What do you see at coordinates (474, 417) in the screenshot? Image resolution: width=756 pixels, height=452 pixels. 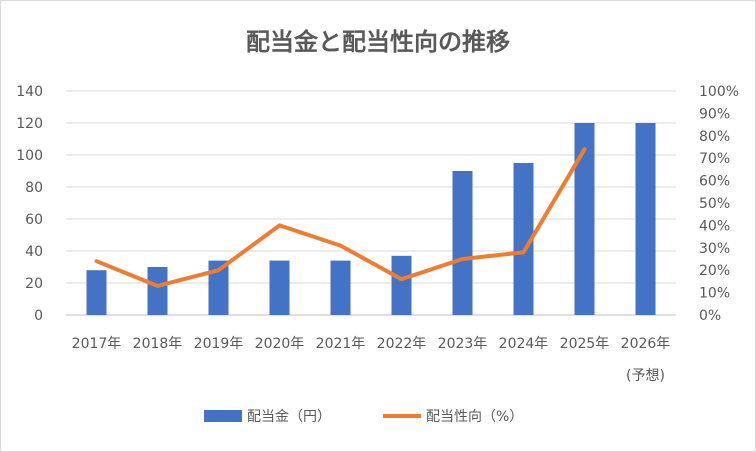 I see `legend-line-label: 配当性向（%）` at bounding box center [474, 417].